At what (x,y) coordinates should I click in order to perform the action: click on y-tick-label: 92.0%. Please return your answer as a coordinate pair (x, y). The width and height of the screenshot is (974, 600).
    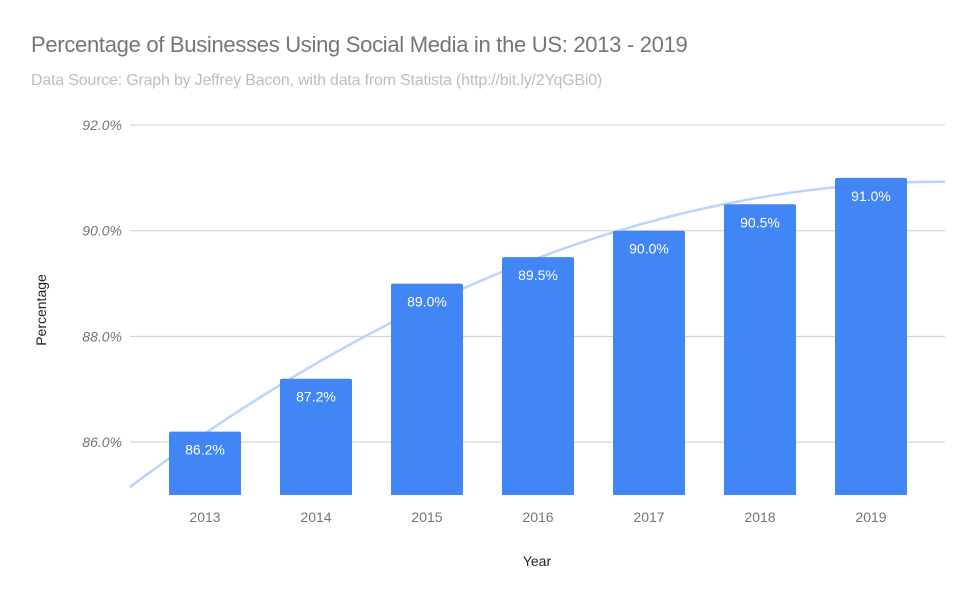
    Looking at the image, I should click on (102, 125).